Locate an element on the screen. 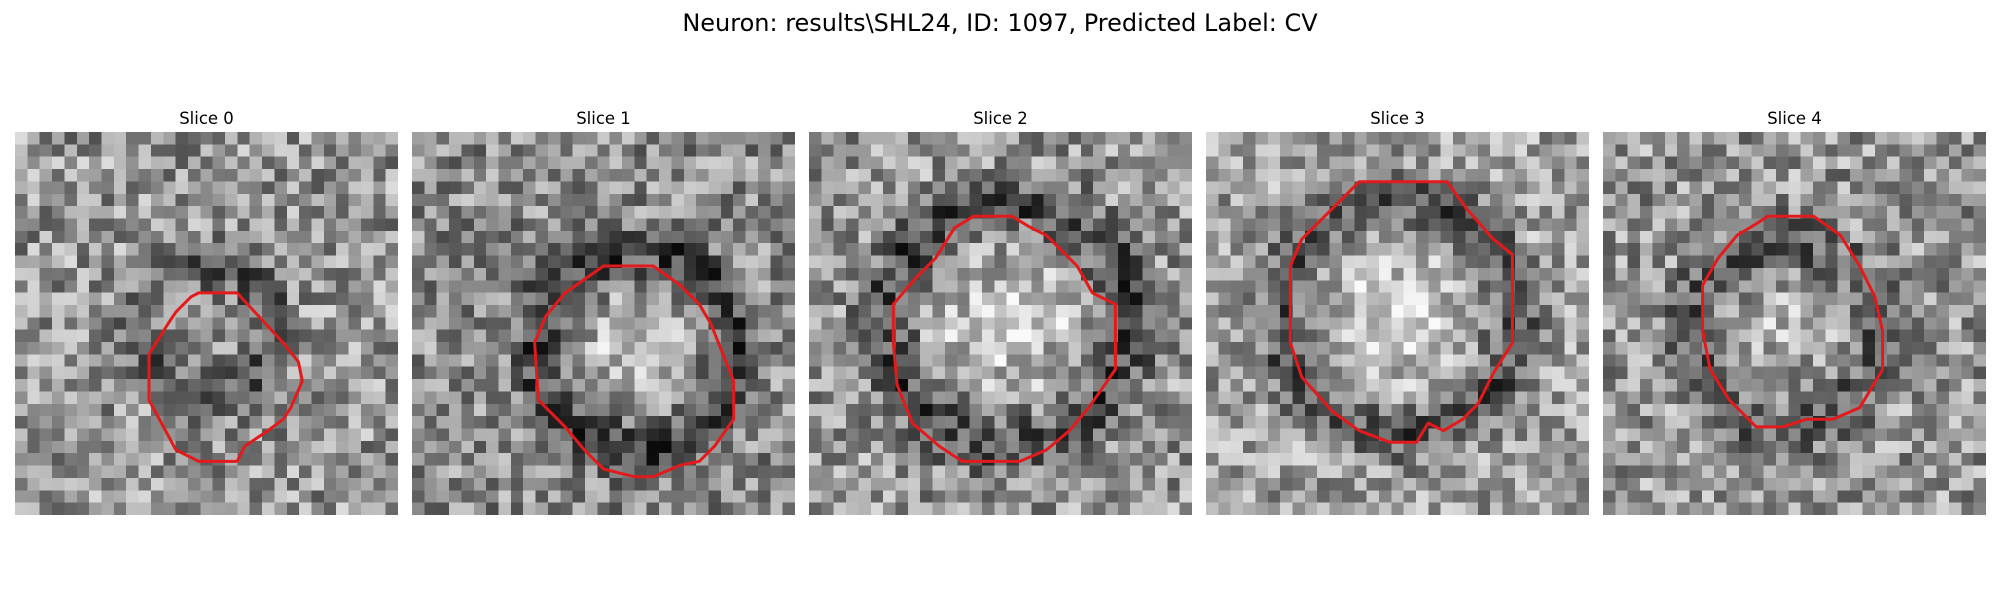  slice-title: Slice 1 is located at coordinates (603, 118).